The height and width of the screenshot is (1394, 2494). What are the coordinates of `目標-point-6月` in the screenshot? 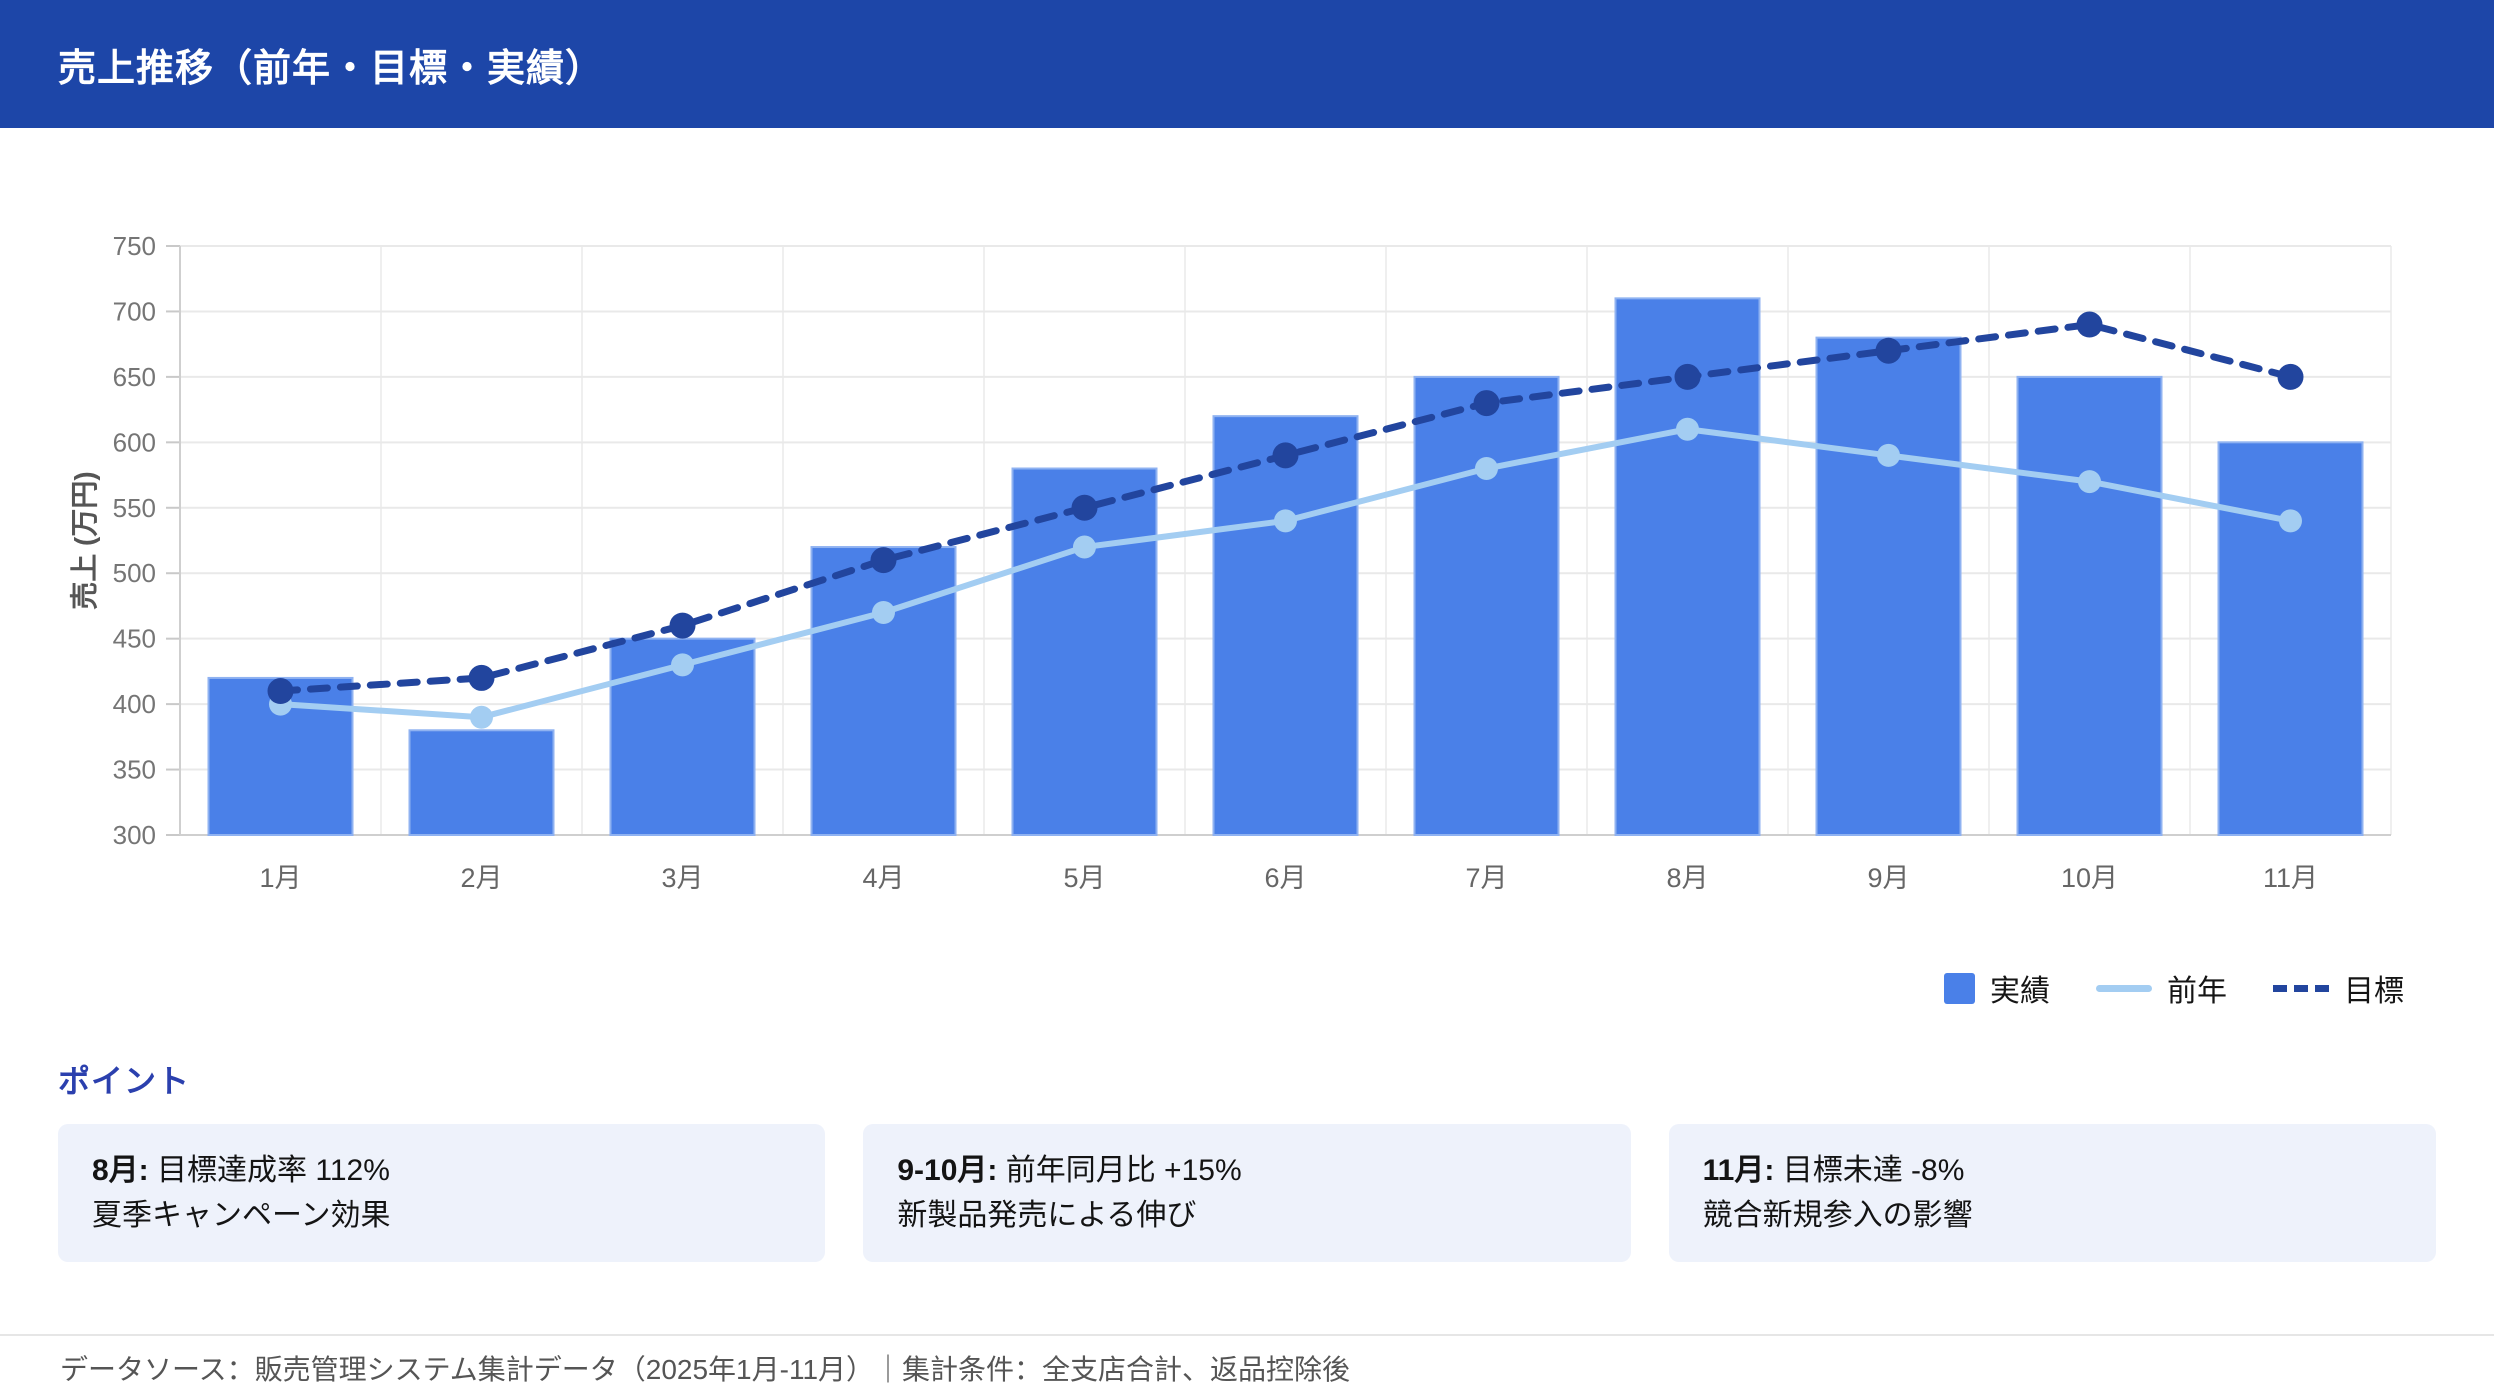 It's located at (1285, 455).